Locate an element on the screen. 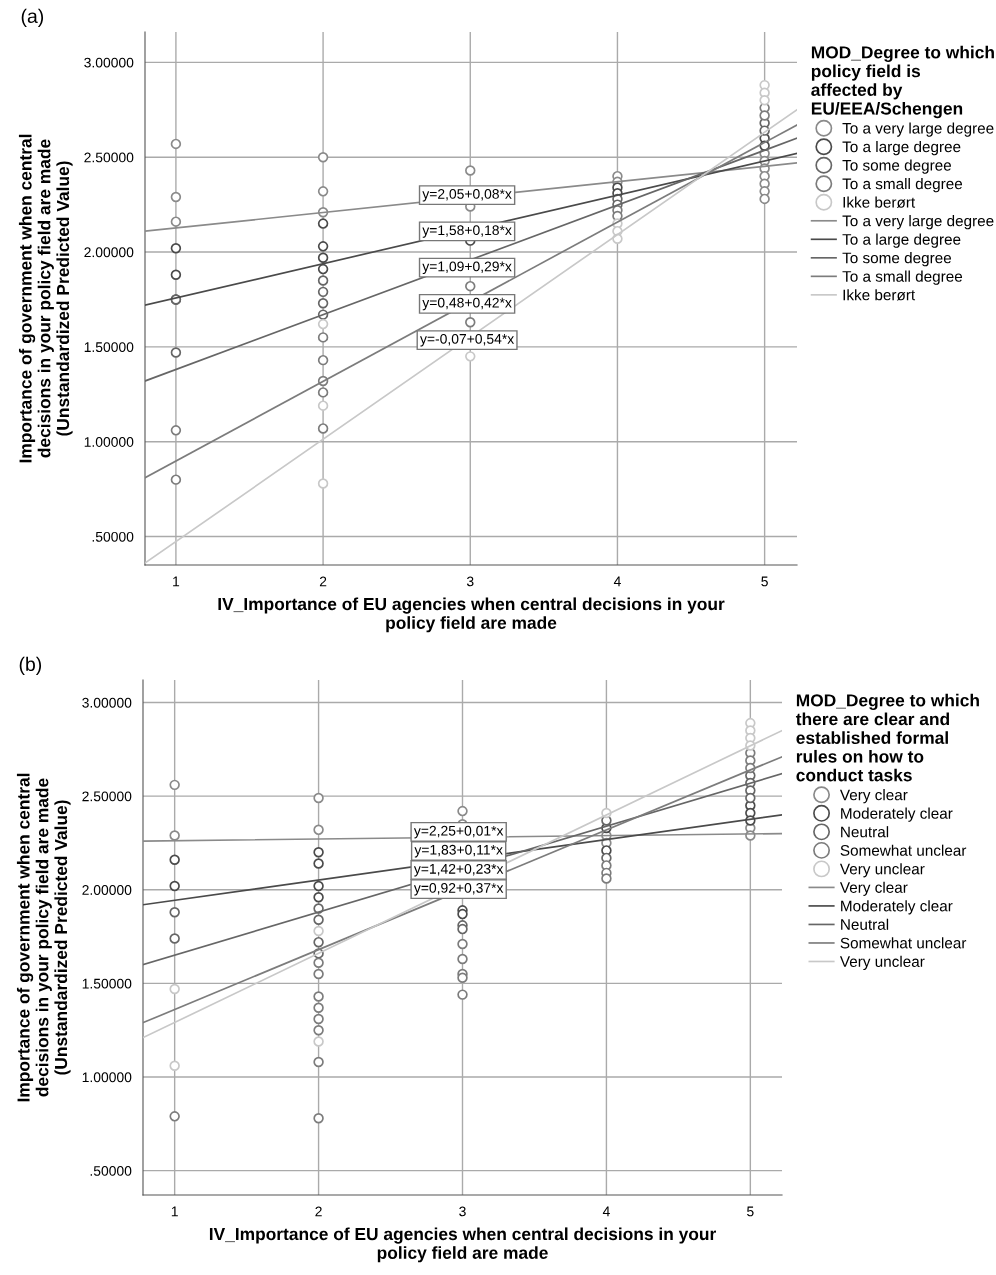 The image size is (996, 1275). legend-title: MOD_Degree to which there are clear and established formal rules on how to conduct tasks is located at coordinates (887, 737).